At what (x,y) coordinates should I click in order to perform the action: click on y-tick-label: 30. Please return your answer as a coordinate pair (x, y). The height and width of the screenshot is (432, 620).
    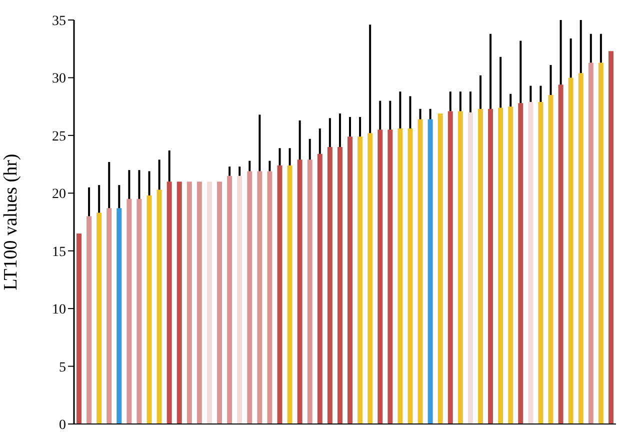
    Looking at the image, I should click on (59, 79).